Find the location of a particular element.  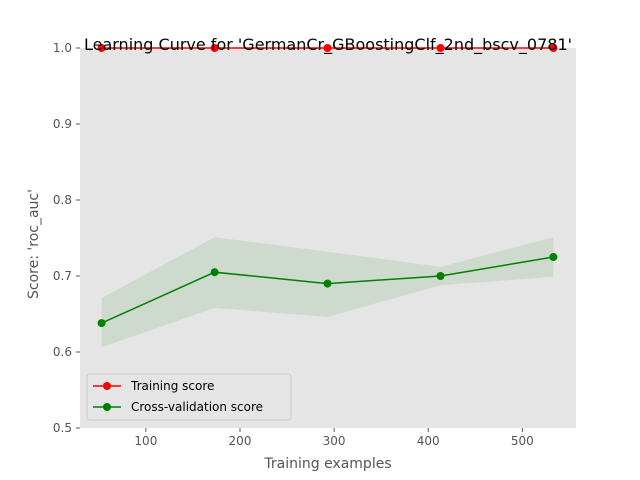

x-axis-label: Training examples is located at coordinates (327, 464).